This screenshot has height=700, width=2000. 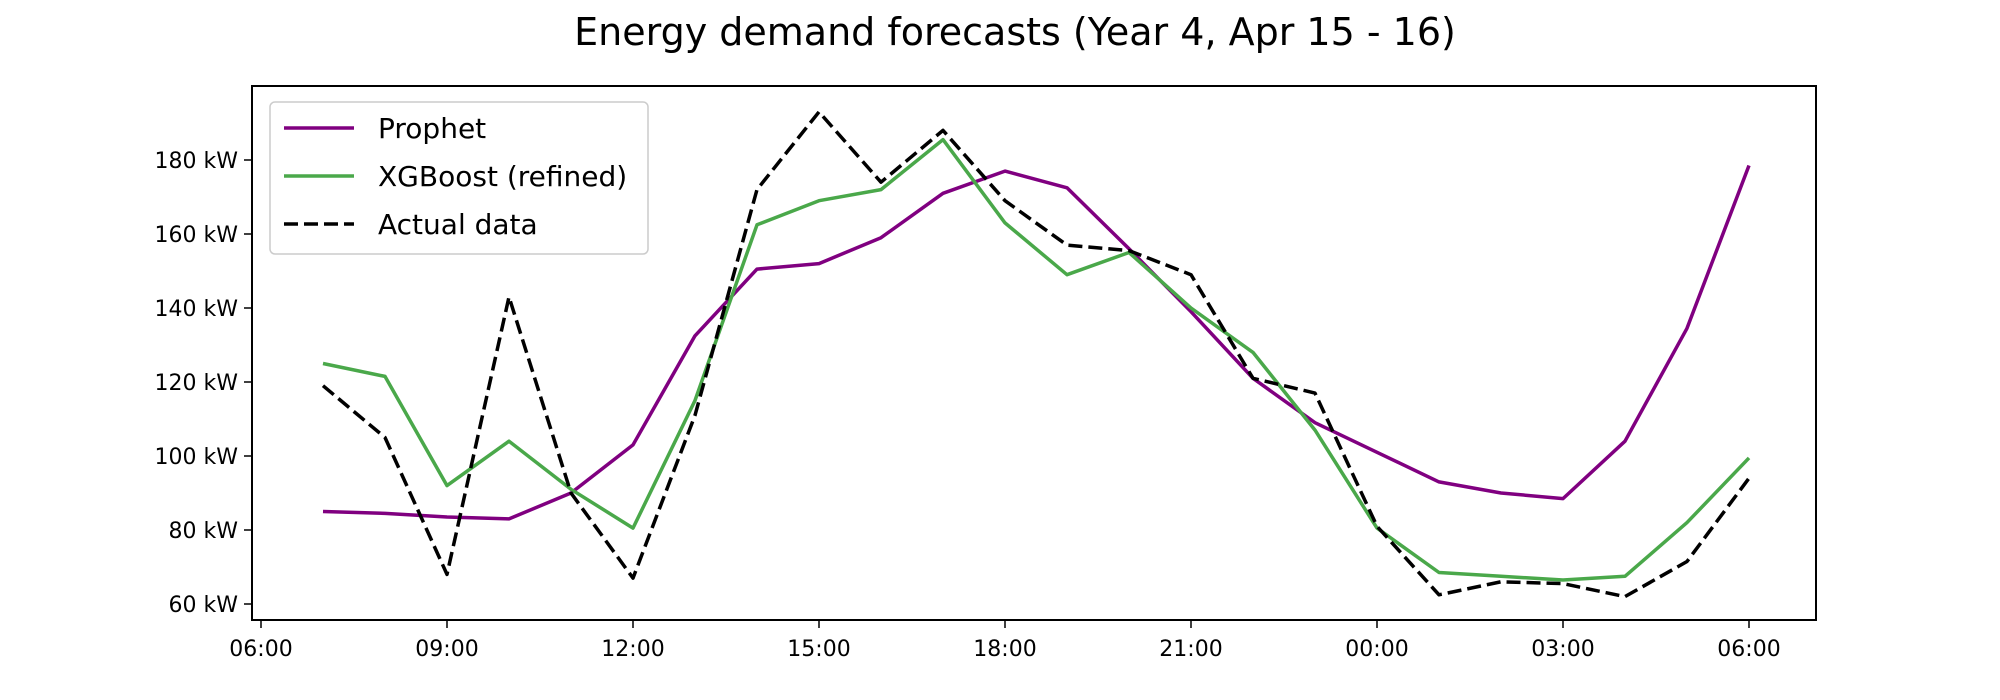 What do you see at coordinates (197, 457) in the screenshot?
I see `y-tick-label: 100 kW` at bounding box center [197, 457].